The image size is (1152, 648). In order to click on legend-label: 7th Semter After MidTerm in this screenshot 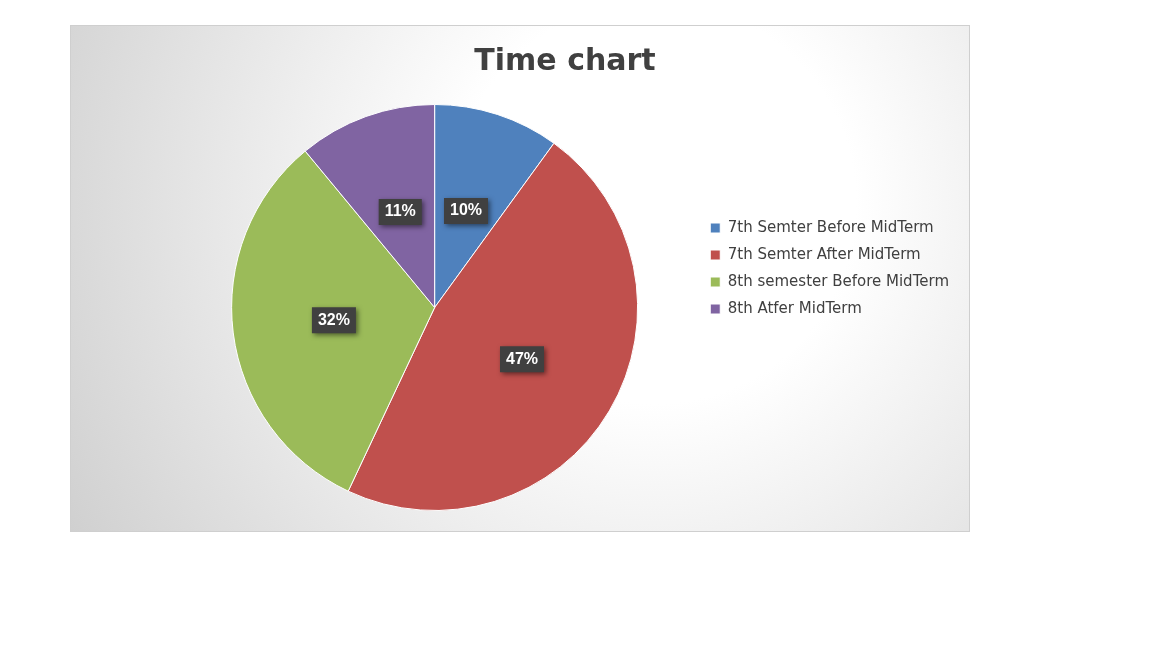, I will do `click(824, 253)`.